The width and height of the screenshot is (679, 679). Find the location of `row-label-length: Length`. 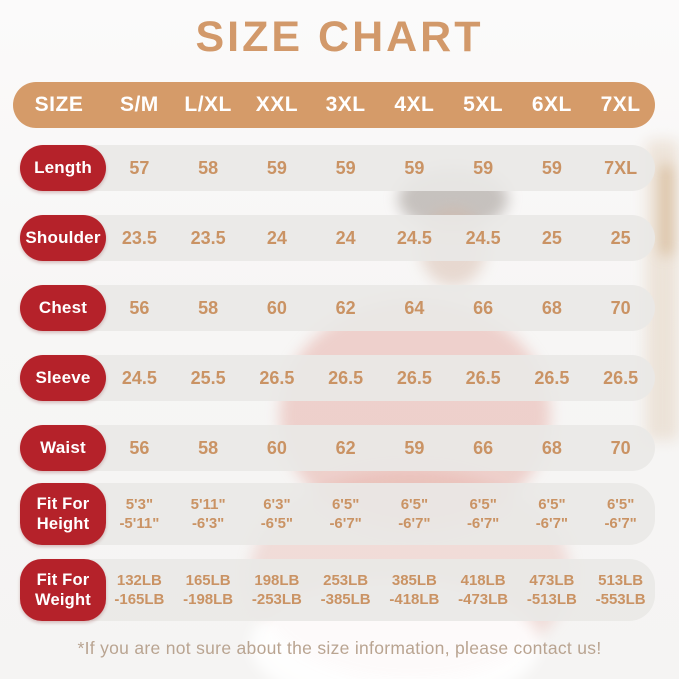

row-label-length: Length is located at coordinates (63, 168).